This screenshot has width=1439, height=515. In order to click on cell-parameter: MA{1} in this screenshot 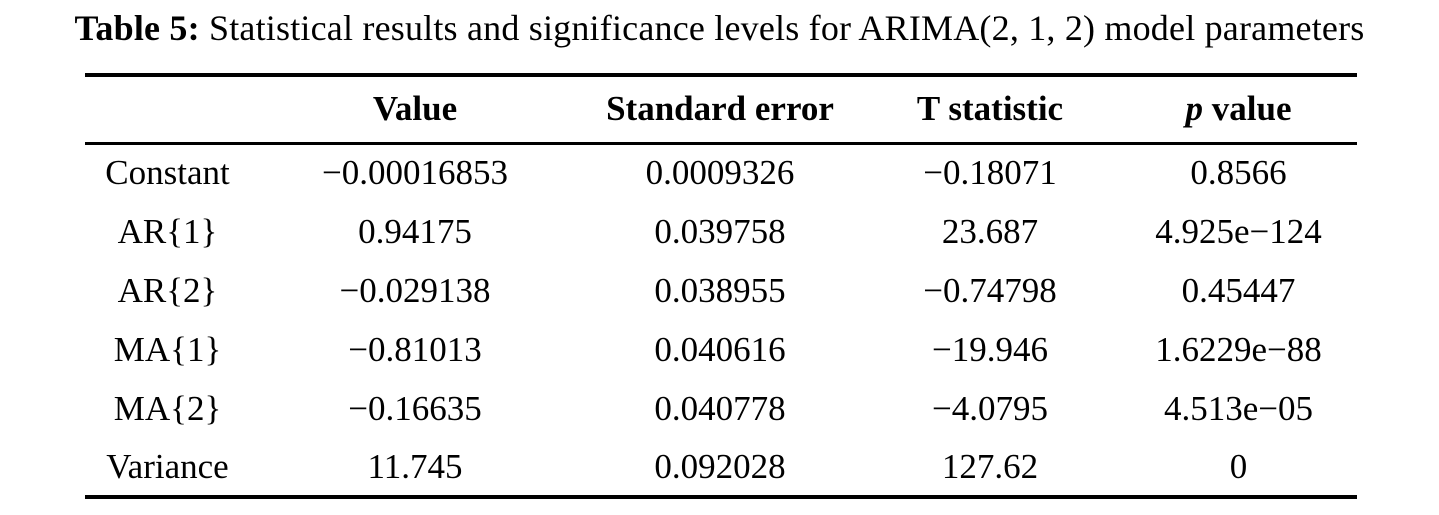, I will do `click(167, 349)`.